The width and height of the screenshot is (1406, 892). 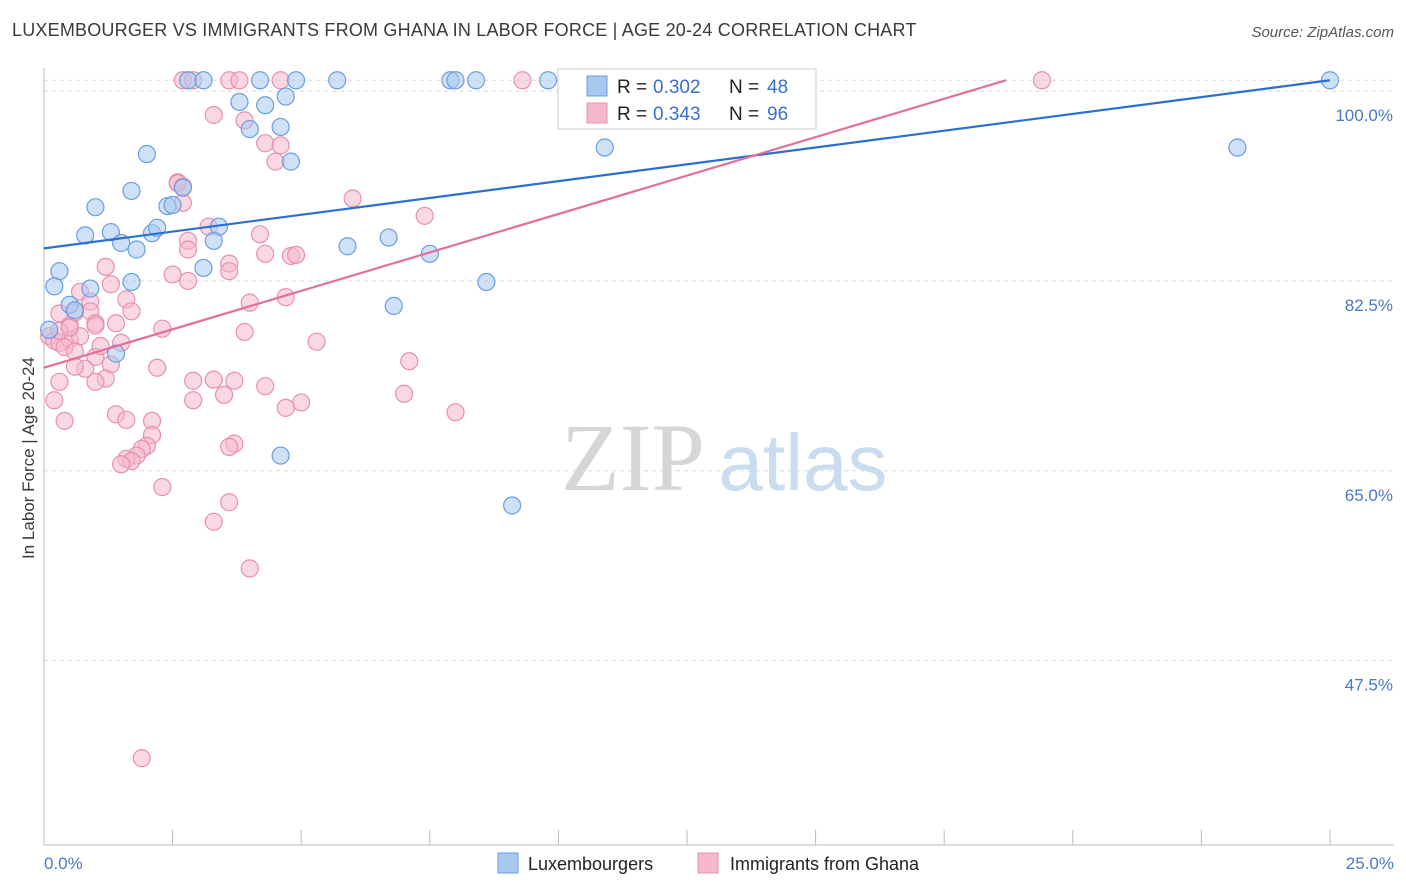 I want to click on y-tick-label: 65.0%, so click(x=1369, y=495).